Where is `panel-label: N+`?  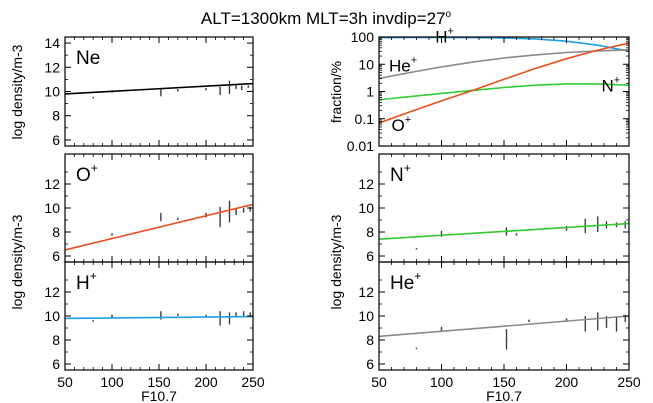 panel-label: N+ is located at coordinates (400, 173).